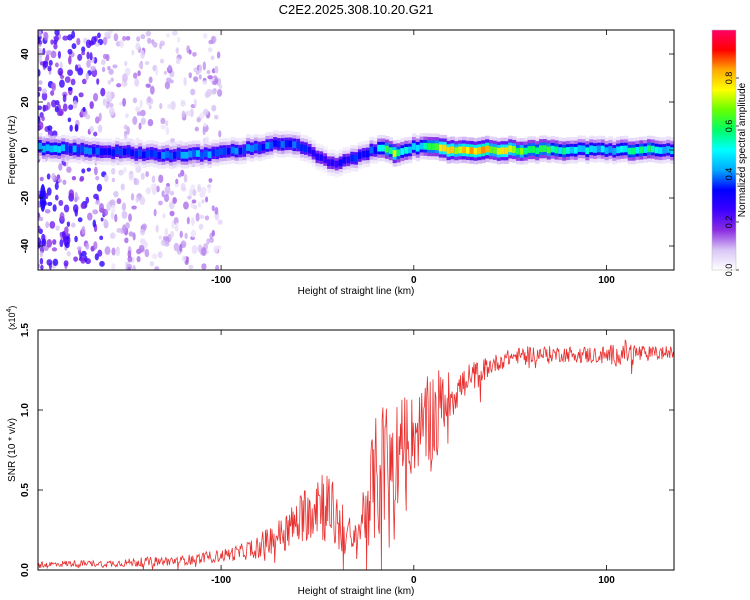  What do you see at coordinates (12, 150) in the screenshot?
I see `spectrogram-y-label: Frequency (Hz)` at bounding box center [12, 150].